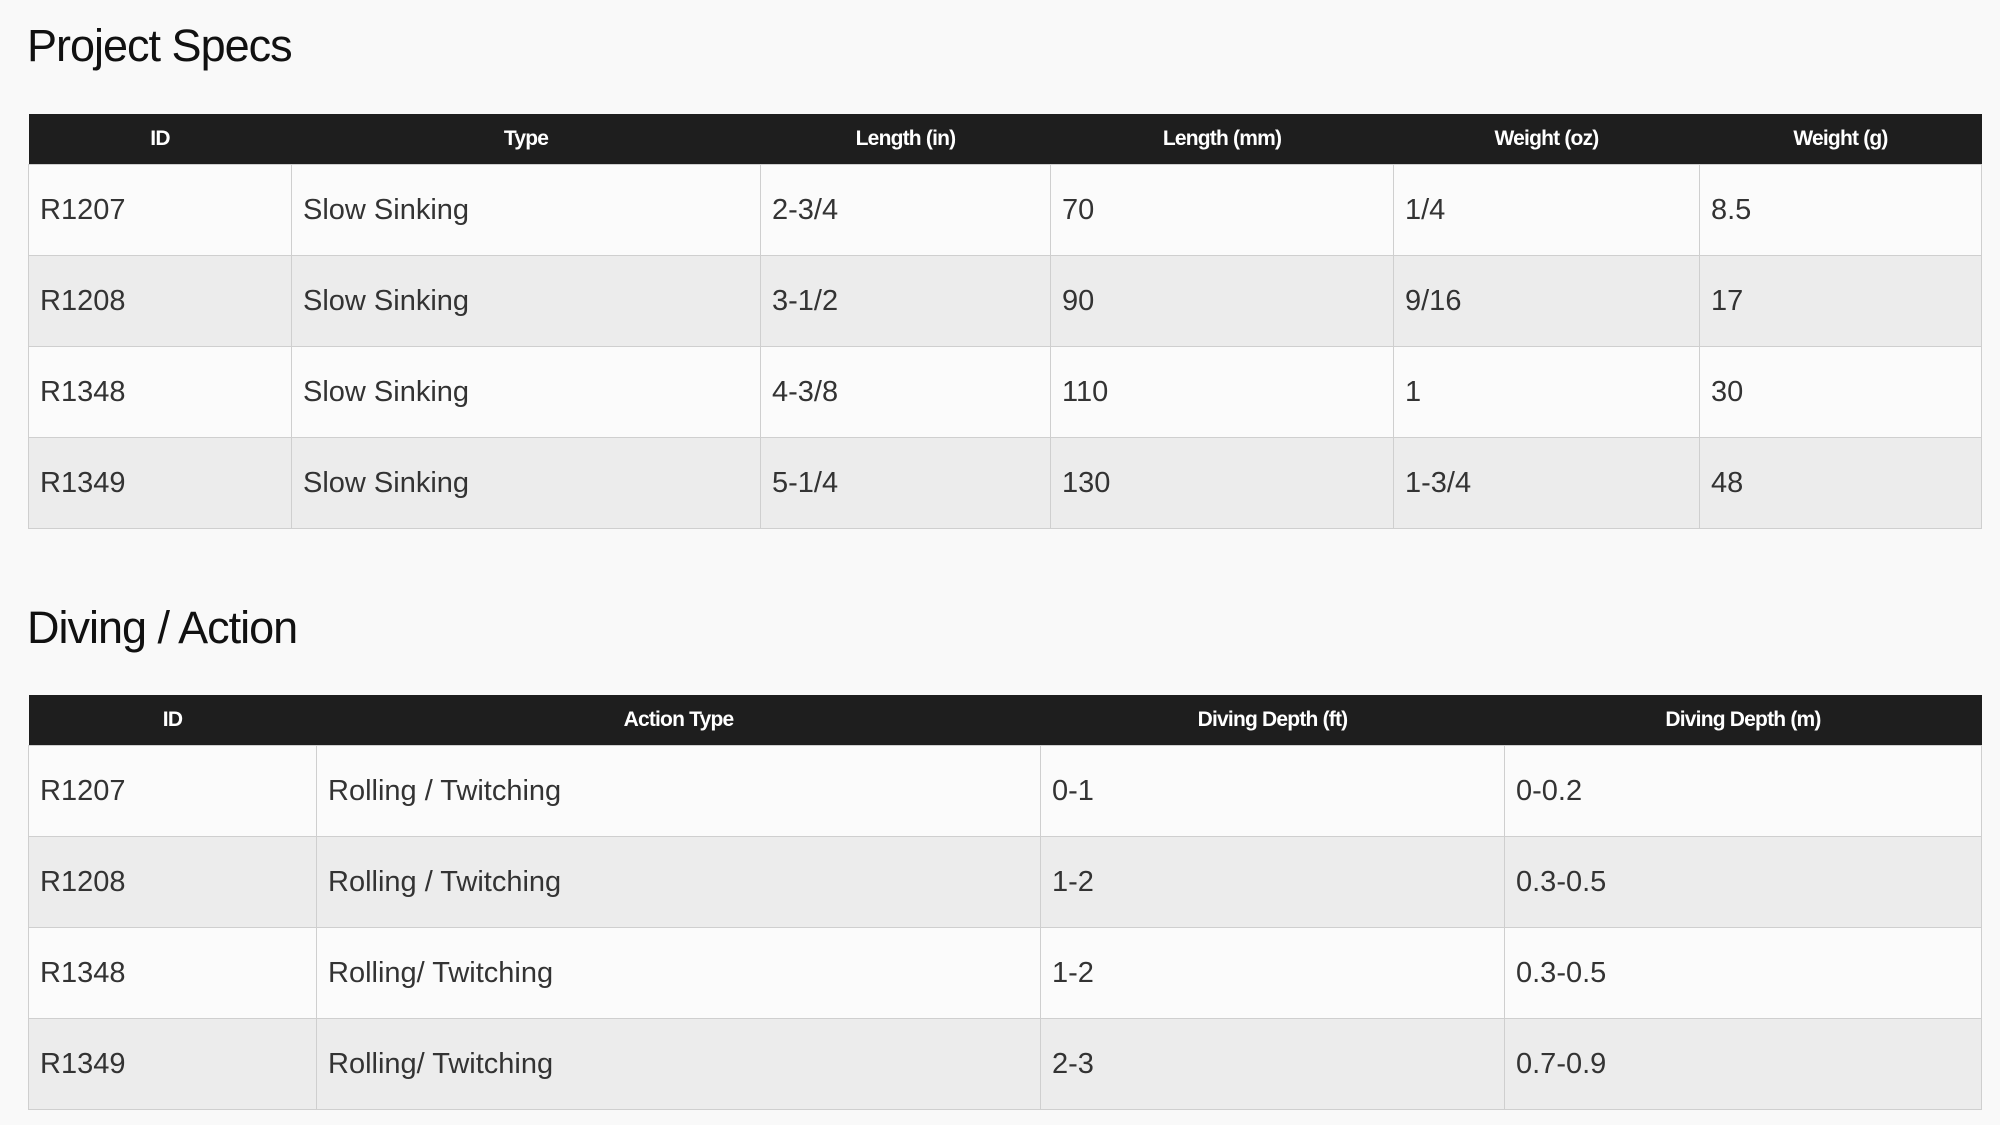  I want to click on table-cell: 9/16, so click(1546, 301).